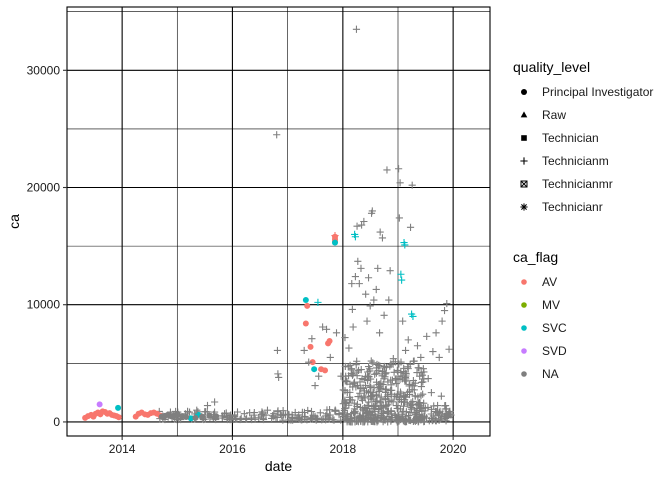 The height and width of the screenshot is (480, 672). I want to click on legend-label: Raw, so click(554, 115).